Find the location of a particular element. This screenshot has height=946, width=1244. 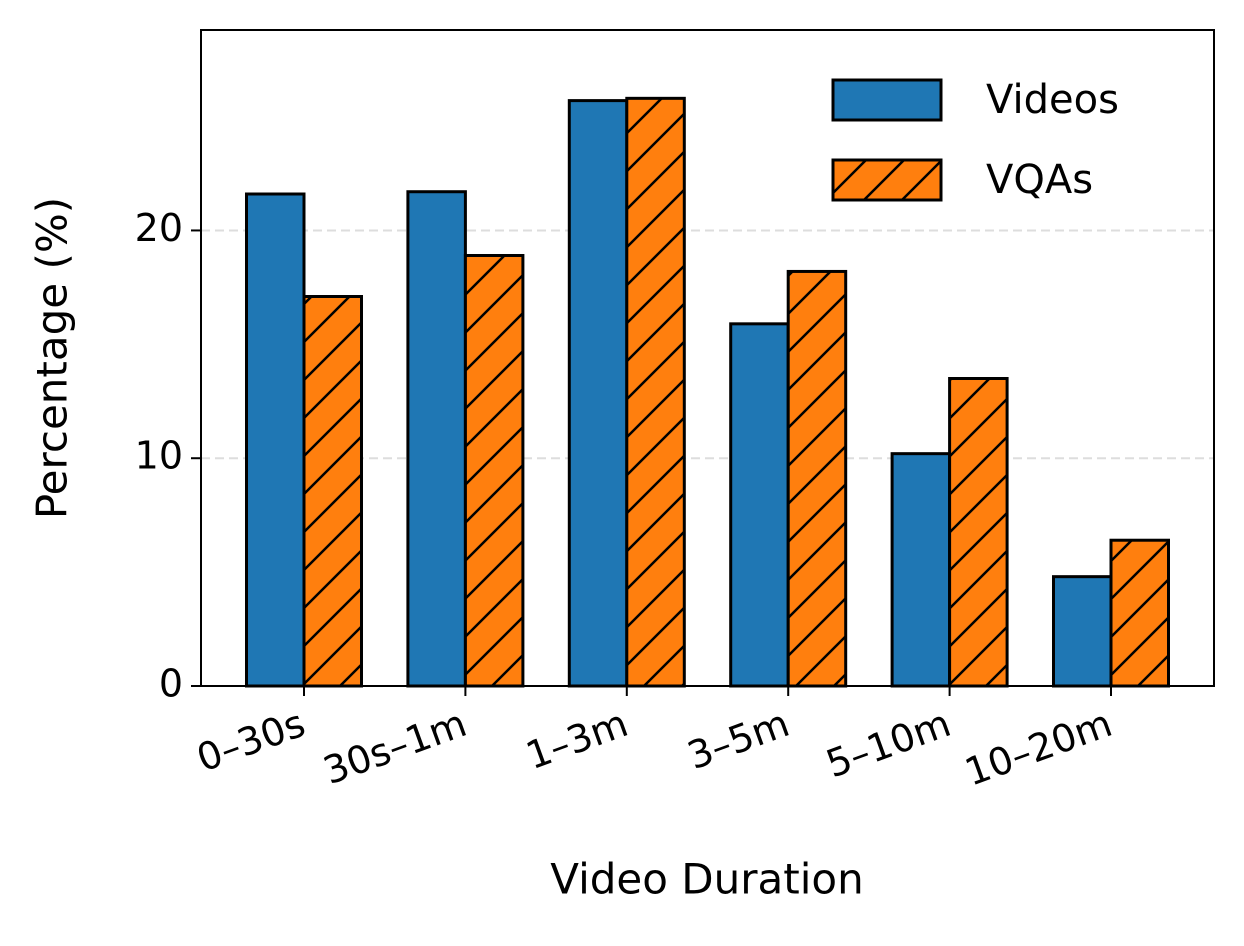

legend-label: VQAs is located at coordinates (1039, 180).